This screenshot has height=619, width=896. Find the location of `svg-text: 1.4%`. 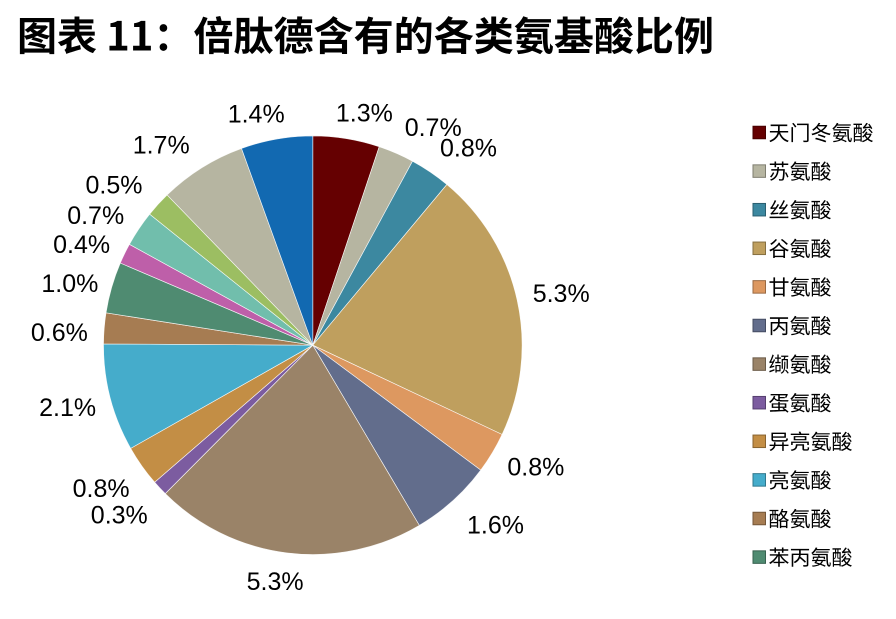

svg-text: 1.4% is located at coordinates (256, 115).